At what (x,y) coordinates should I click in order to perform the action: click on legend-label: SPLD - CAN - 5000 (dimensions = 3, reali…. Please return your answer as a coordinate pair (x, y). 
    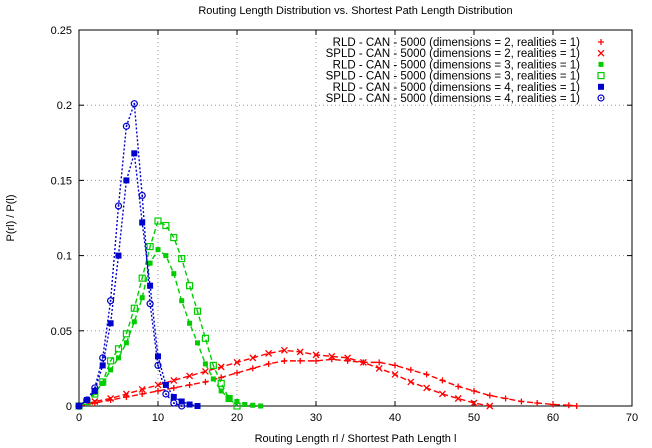
    Looking at the image, I should click on (453, 77).